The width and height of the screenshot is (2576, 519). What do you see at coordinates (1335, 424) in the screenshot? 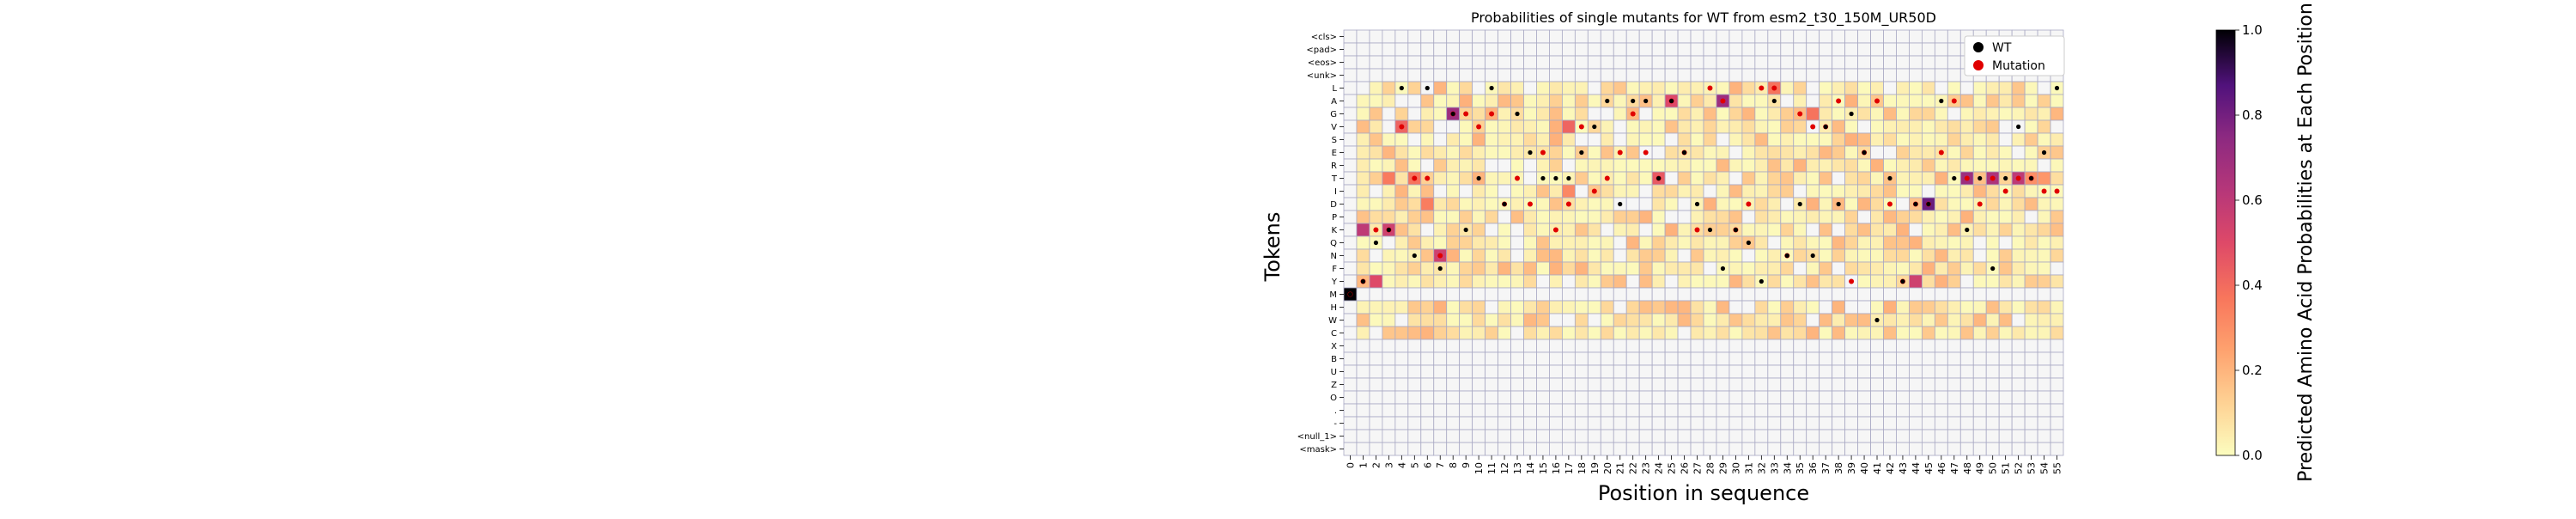
I see `y-tick-label: -` at bounding box center [1335, 424].